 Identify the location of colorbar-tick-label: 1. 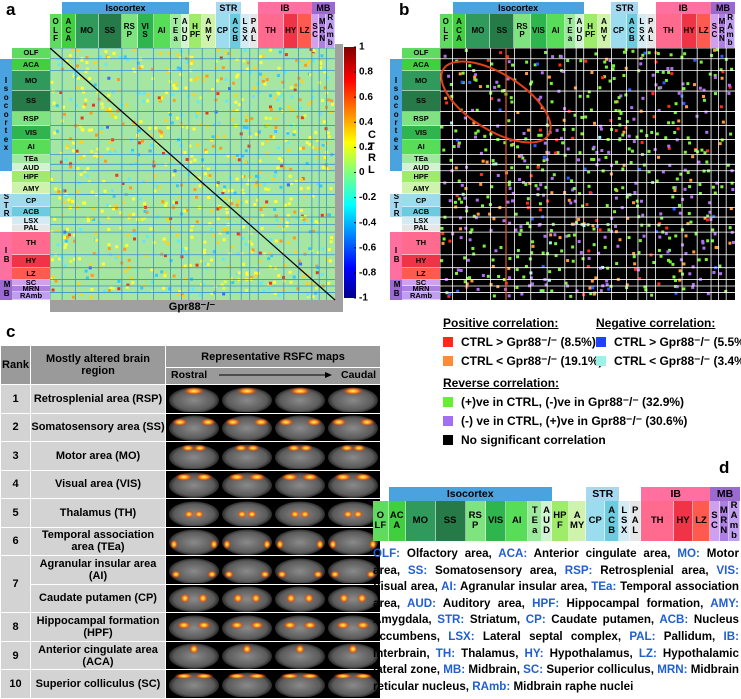
(362, 47).